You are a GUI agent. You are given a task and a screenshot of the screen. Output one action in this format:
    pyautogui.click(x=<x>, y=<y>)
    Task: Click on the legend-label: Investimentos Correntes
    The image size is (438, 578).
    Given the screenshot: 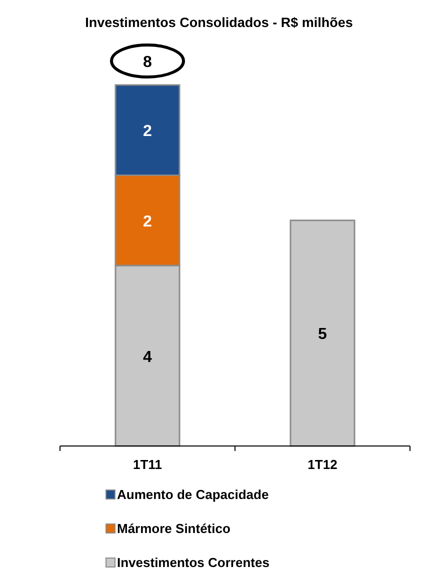 What is the action you would take?
    pyautogui.click(x=193, y=562)
    